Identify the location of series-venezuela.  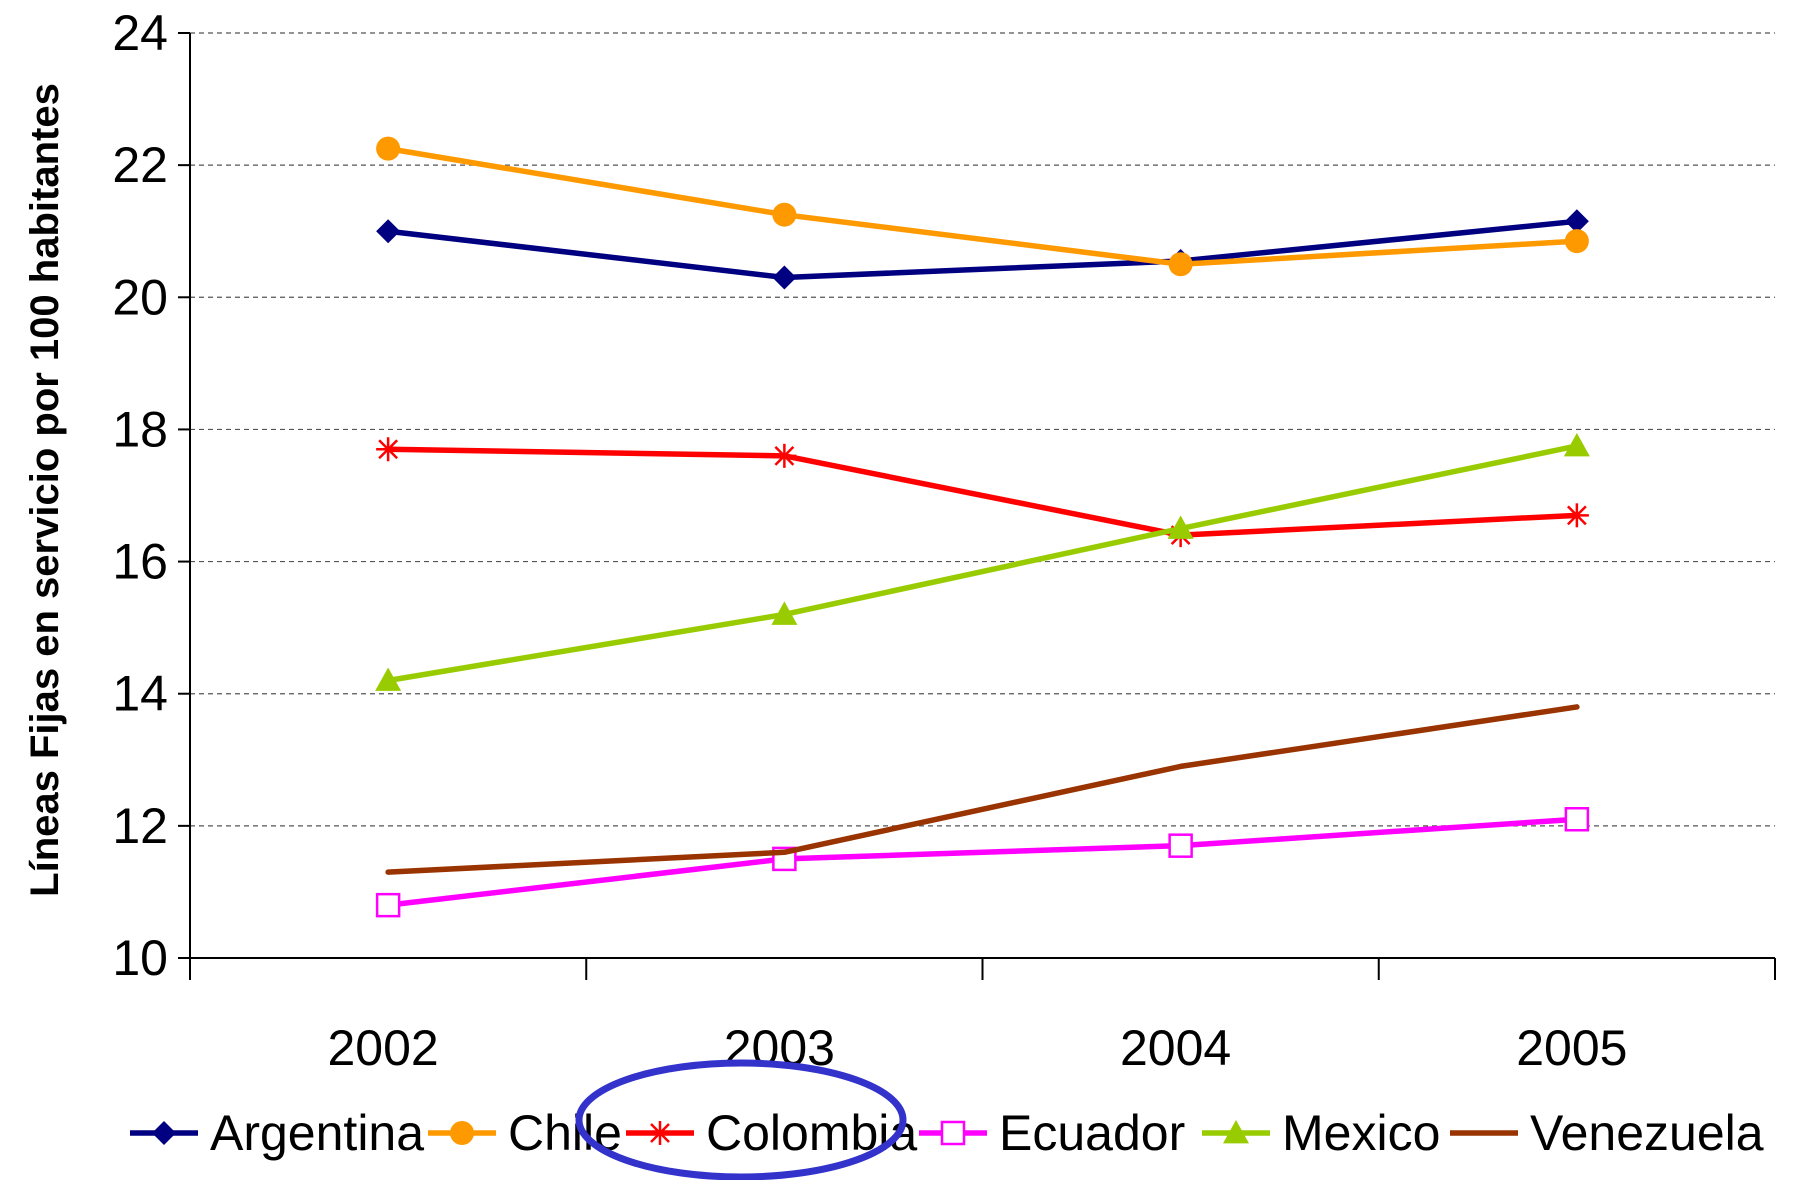
(982, 789).